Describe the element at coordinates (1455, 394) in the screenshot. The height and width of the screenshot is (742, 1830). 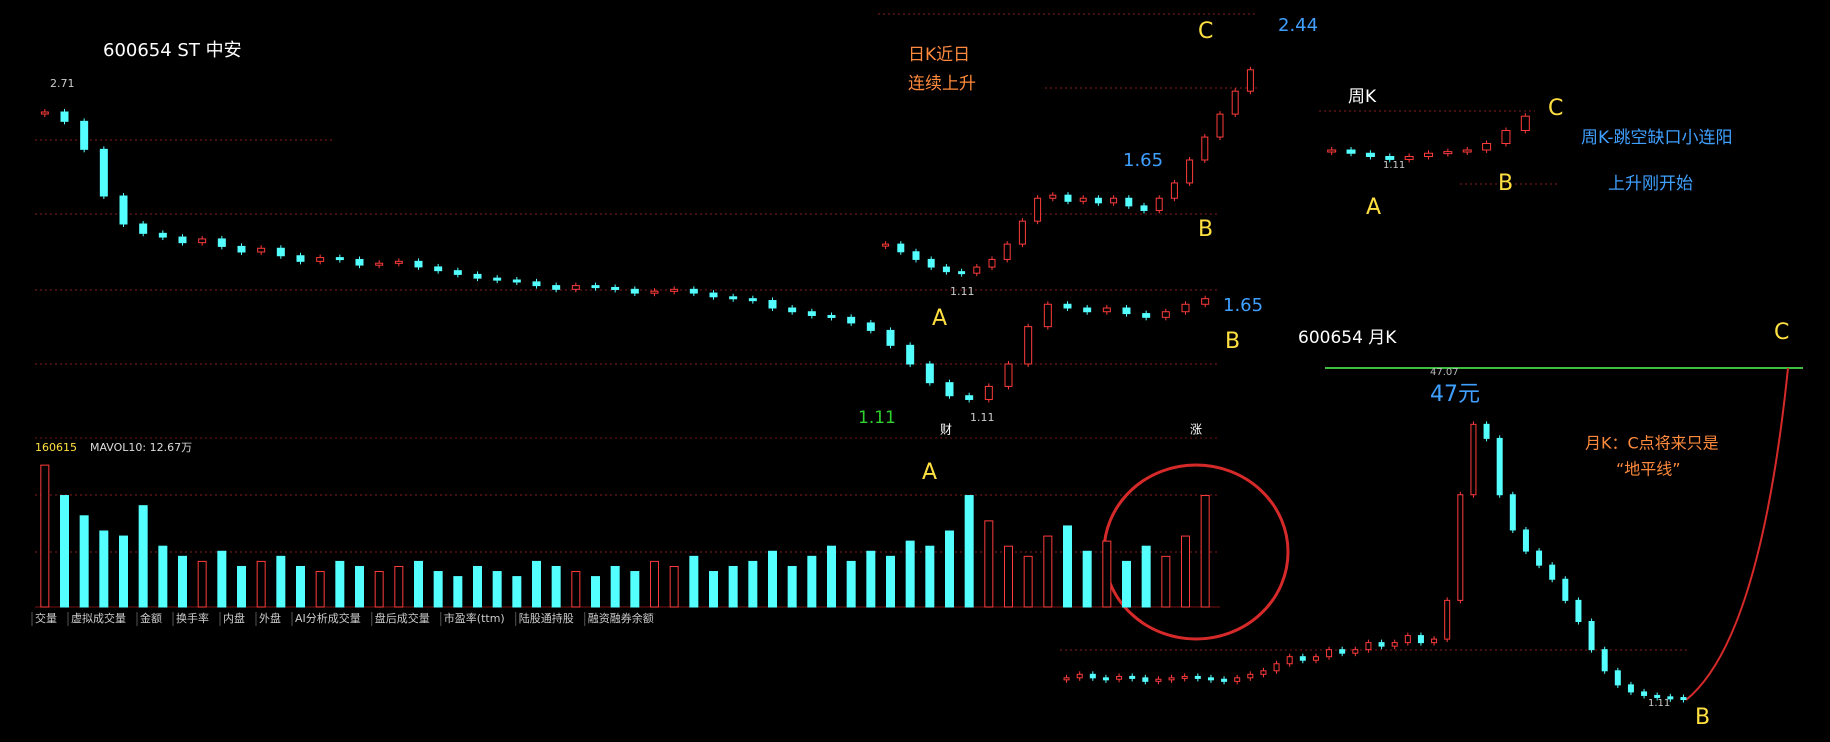
I see `price-note: 47元` at that location.